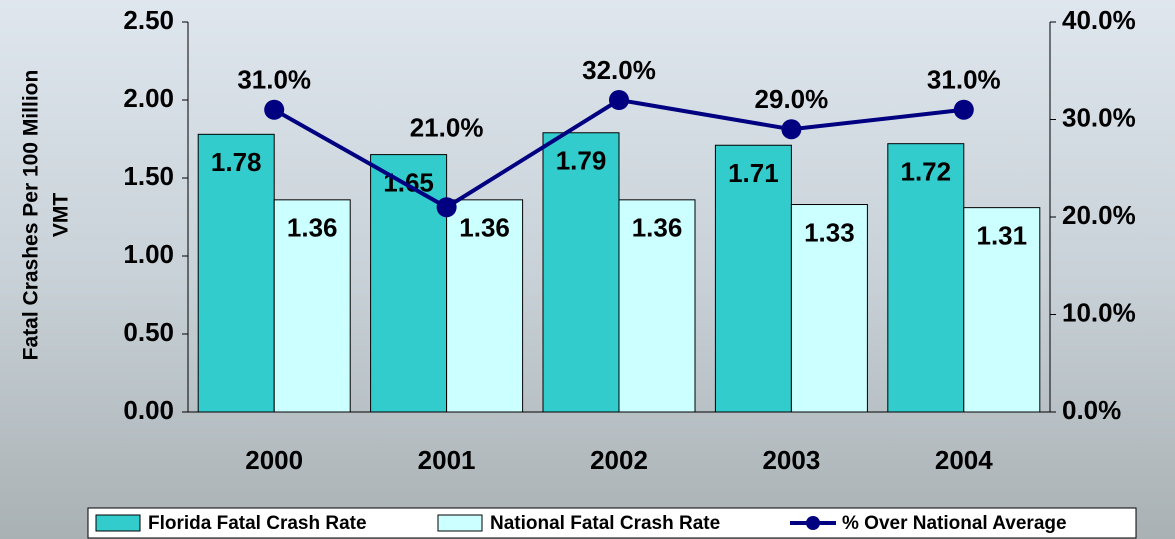  What do you see at coordinates (148, 254) in the screenshot?
I see `y-tick-label: 1.00` at bounding box center [148, 254].